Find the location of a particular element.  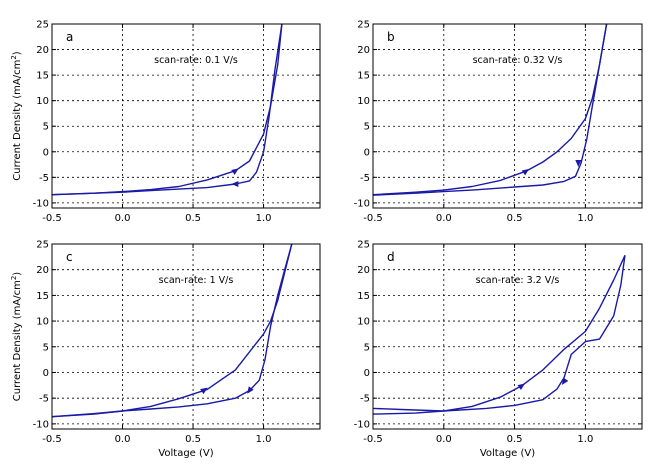

panel-letter: c is located at coordinates (69, 257).